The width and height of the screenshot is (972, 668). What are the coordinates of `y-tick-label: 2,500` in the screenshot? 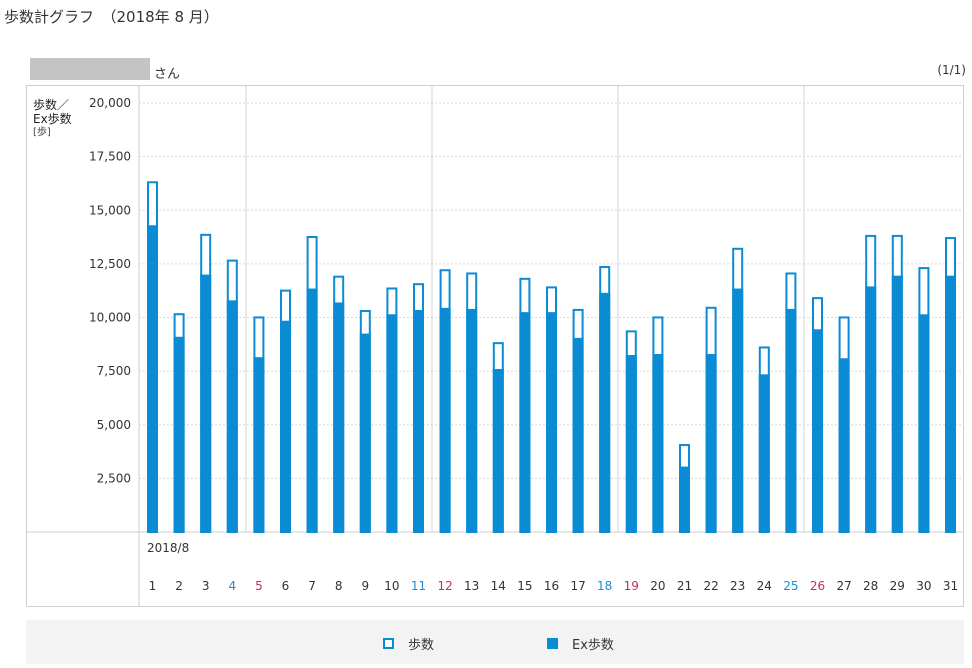 It's located at (114, 478).